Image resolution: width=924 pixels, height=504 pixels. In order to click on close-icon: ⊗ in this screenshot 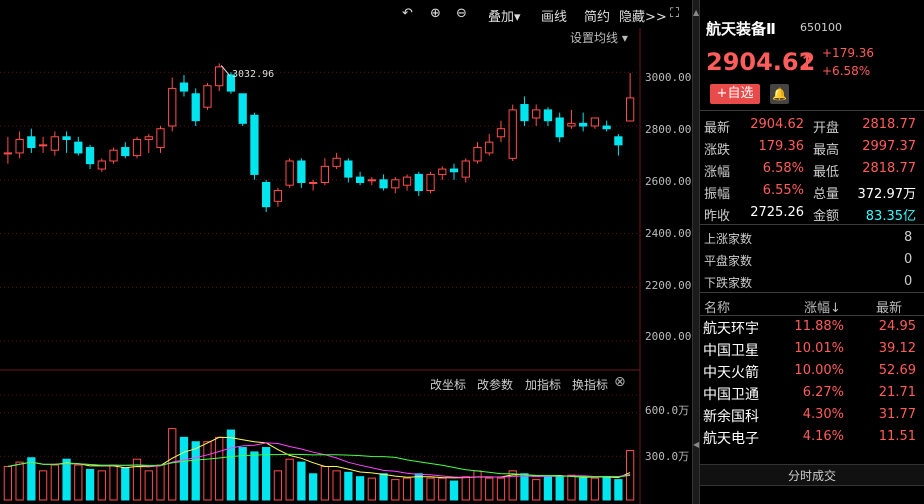, I will do `click(620, 382)`.